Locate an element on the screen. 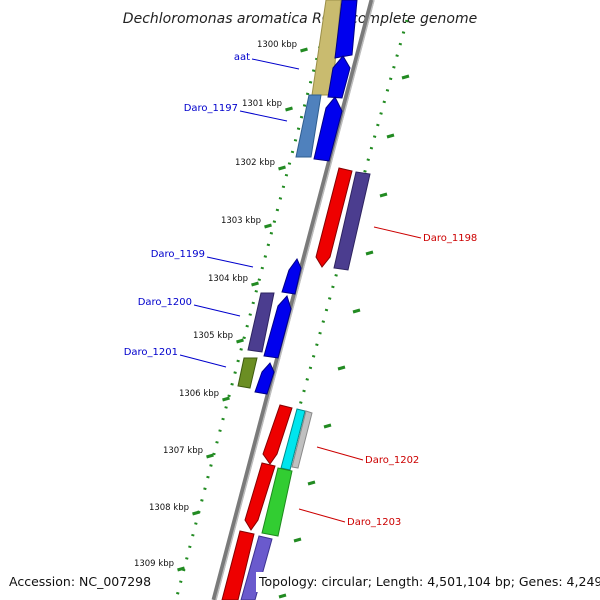 This screenshot has height=600, width=600. gene-daro-1200-arrow is located at coordinates (277, 327).